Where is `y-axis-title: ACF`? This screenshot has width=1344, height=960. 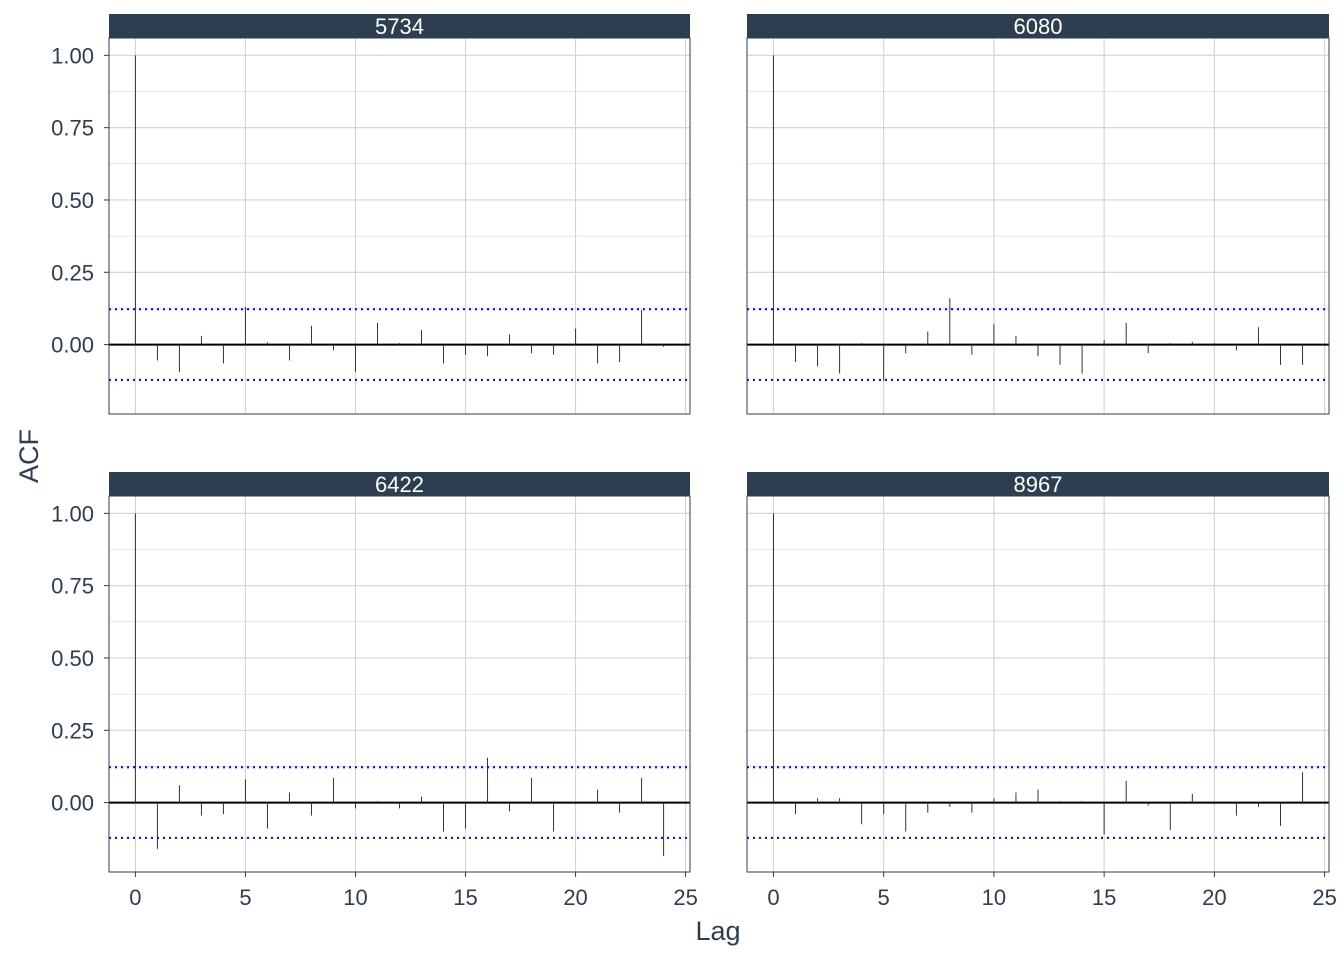
y-axis-title: ACF is located at coordinates (29, 456).